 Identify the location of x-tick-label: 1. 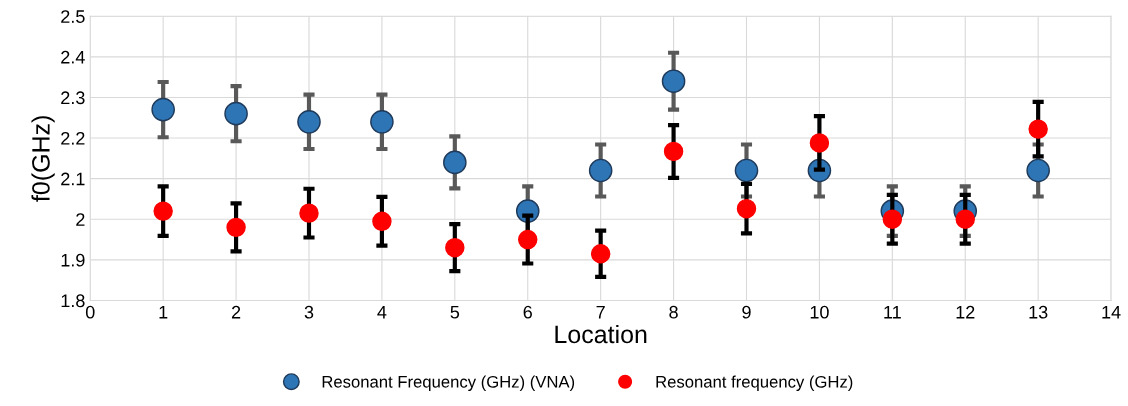
(163, 312).